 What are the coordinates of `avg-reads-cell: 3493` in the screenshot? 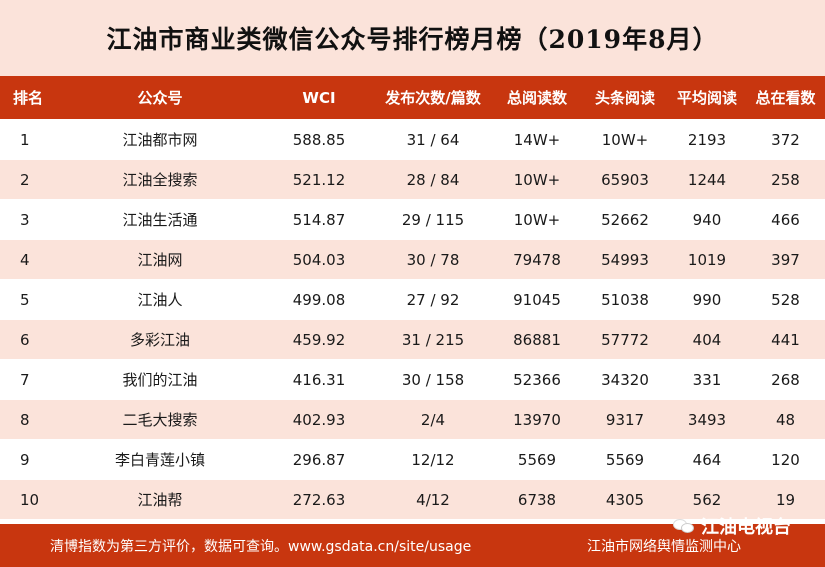 It's located at (707, 419).